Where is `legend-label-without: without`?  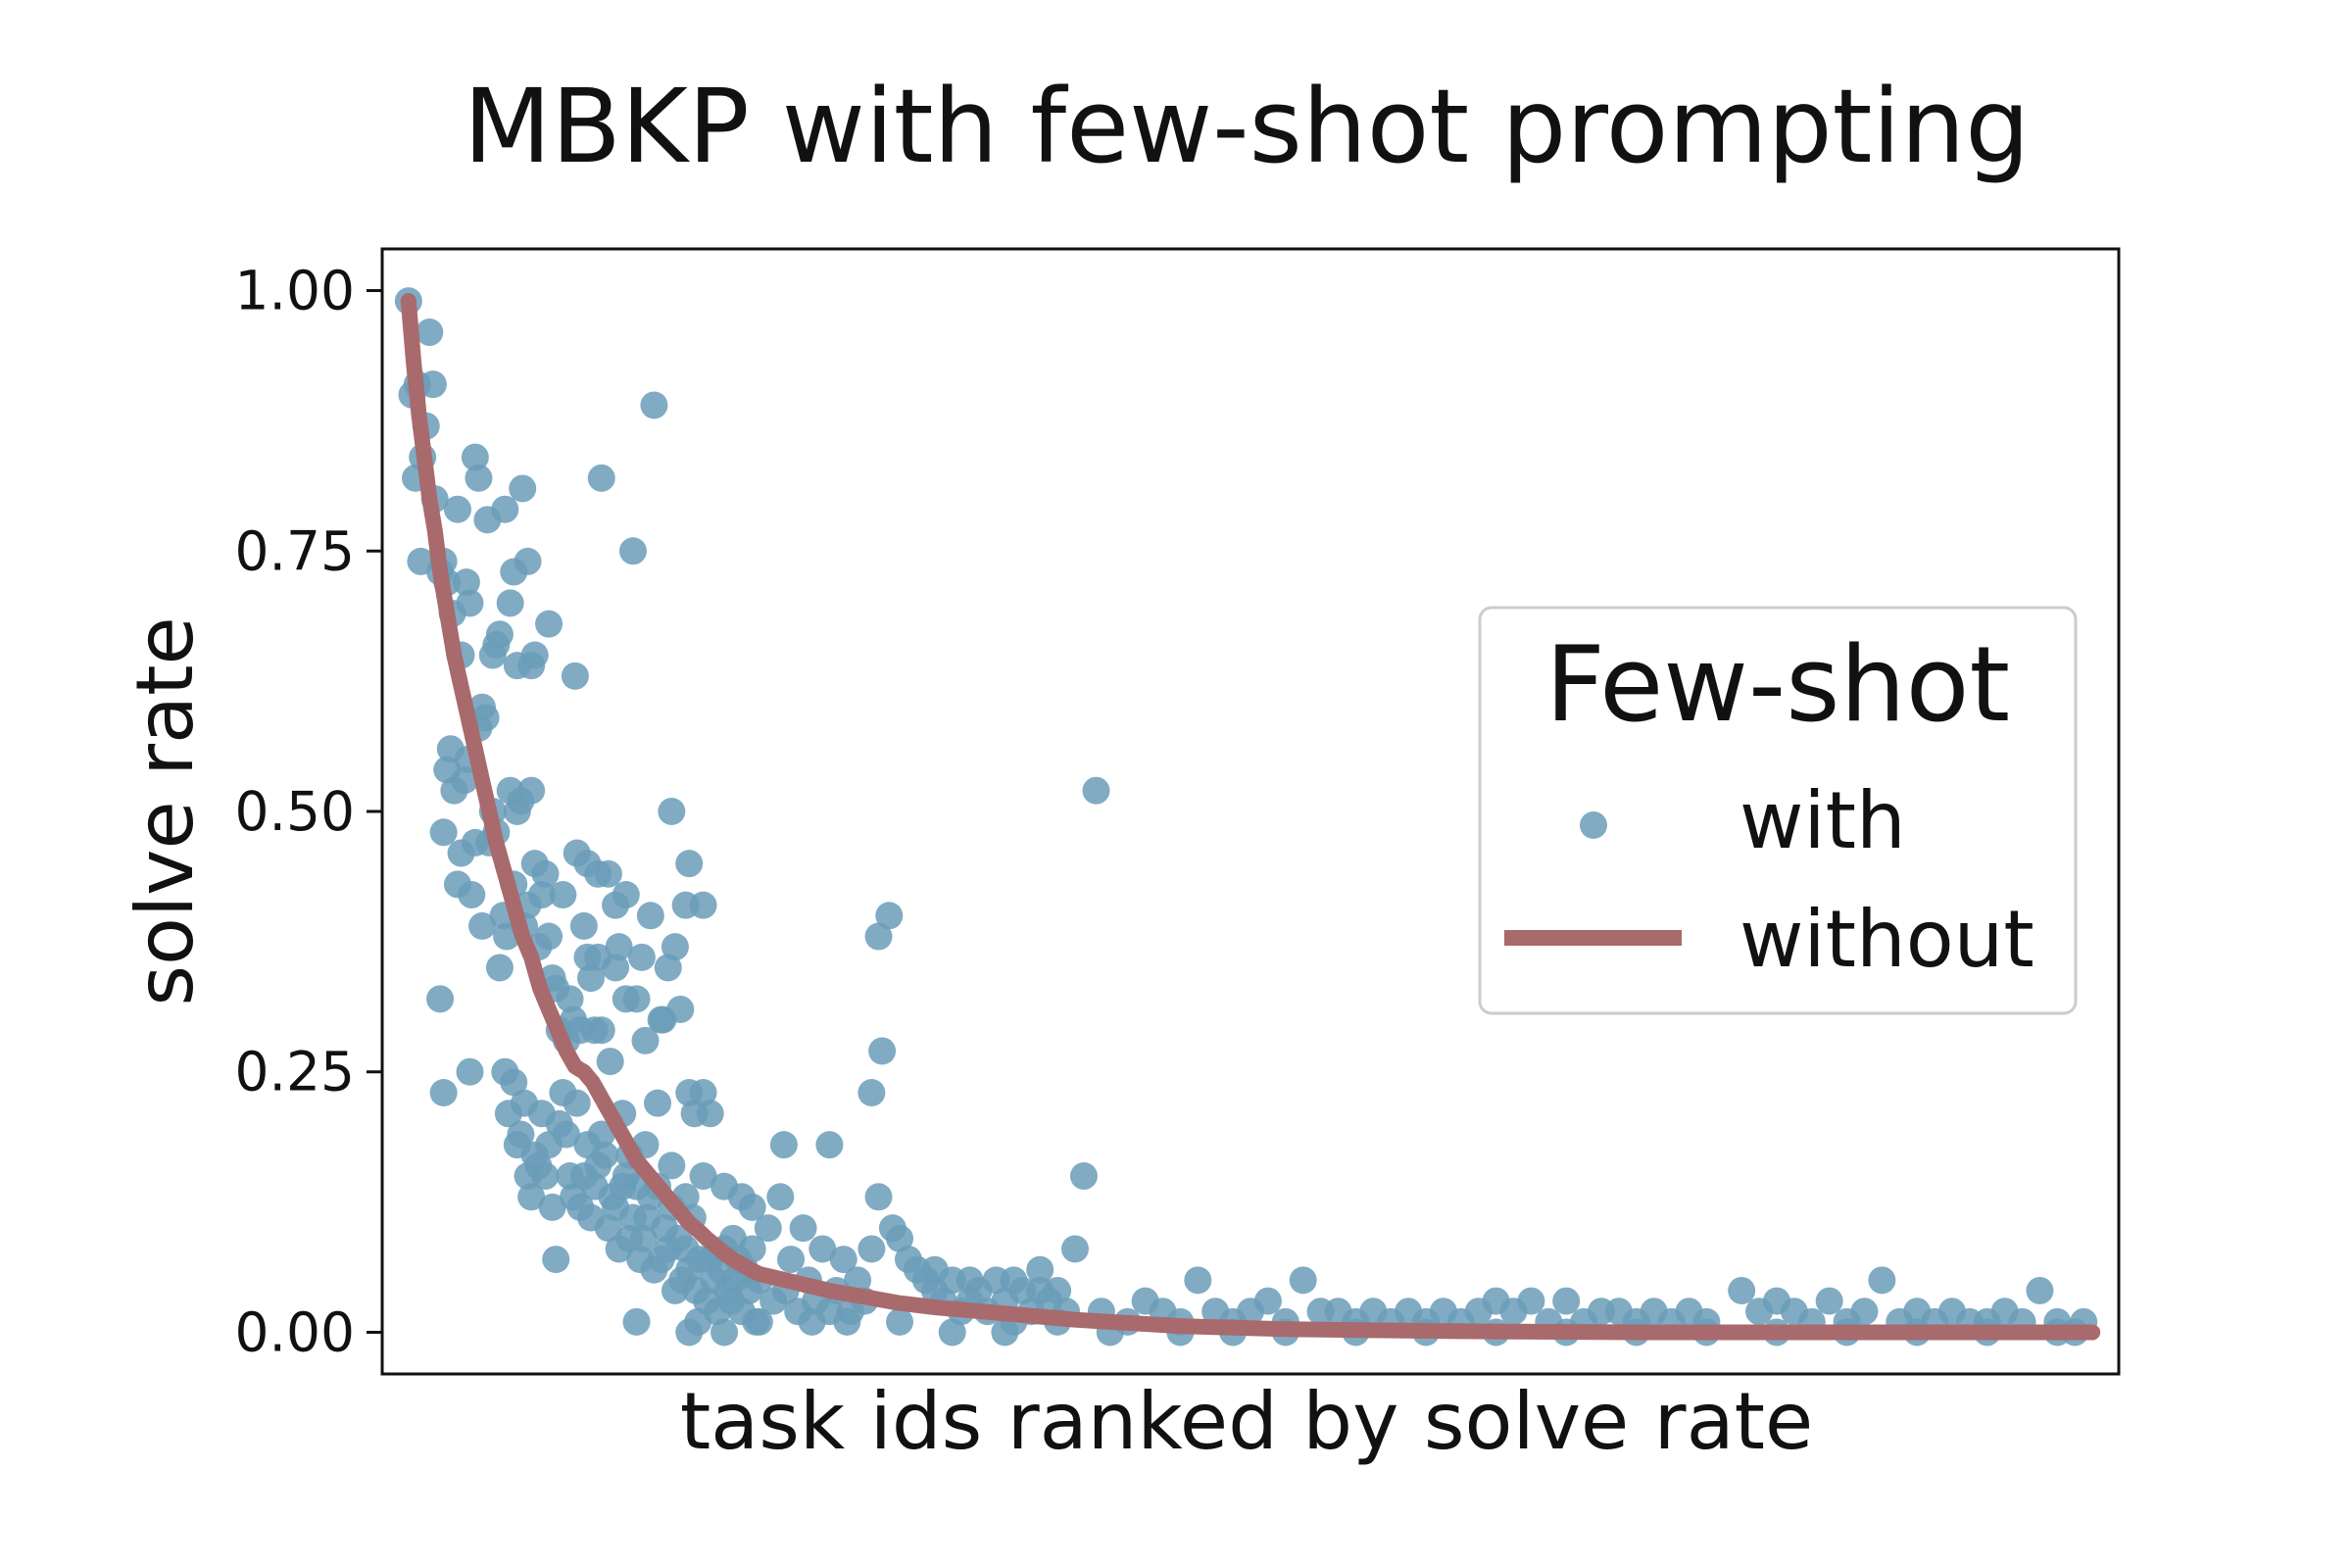
legend-label-without: without is located at coordinates (1887, 939).